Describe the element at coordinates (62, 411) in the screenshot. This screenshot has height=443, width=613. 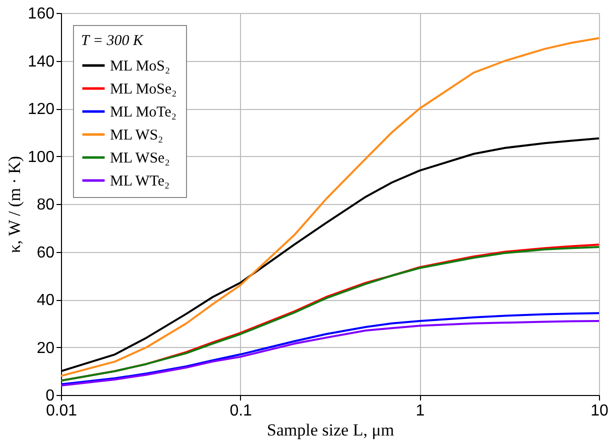
I see `x-tick-label: 0.01` at that location.